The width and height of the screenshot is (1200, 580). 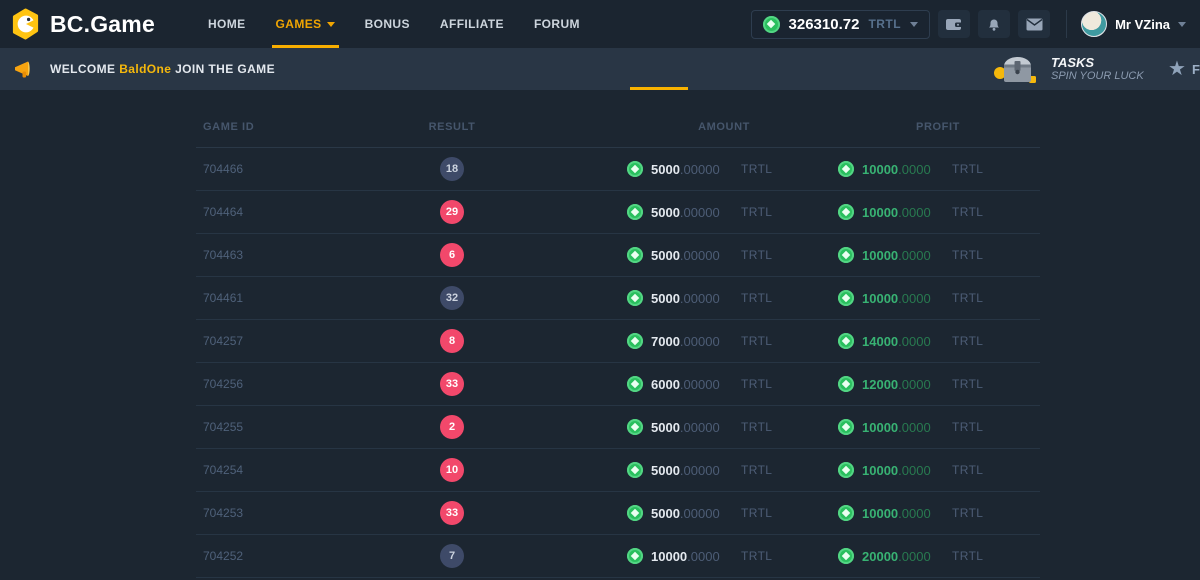 I want to click on nav-item-home: HOME, so click(x=227, y=24).